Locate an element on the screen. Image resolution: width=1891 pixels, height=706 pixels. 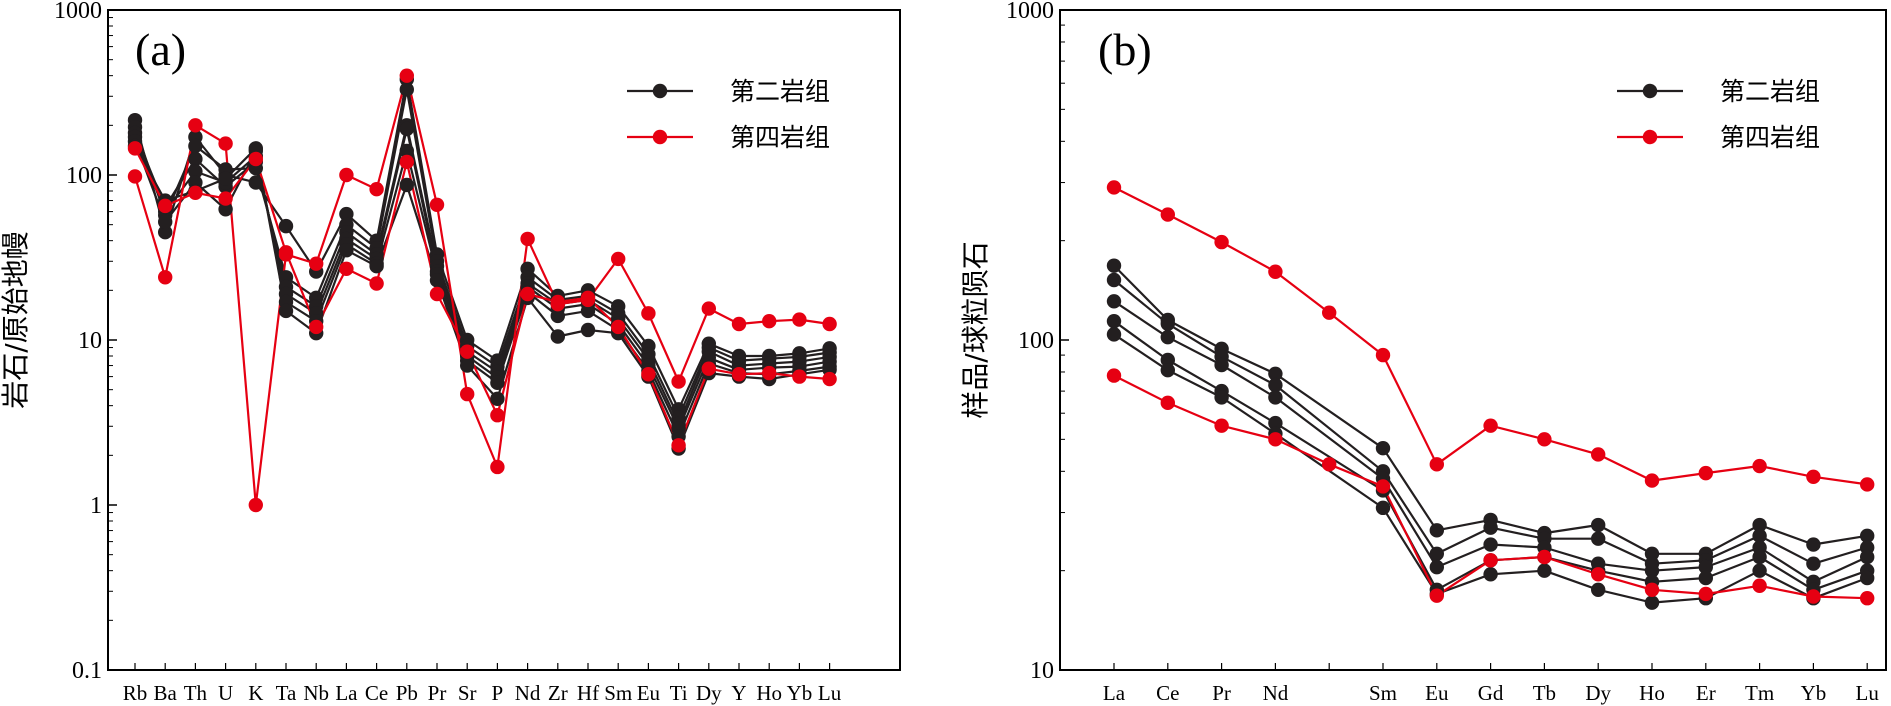
y-axis-label: 样品/球粒陨石 is located at coordinates (975, 329).